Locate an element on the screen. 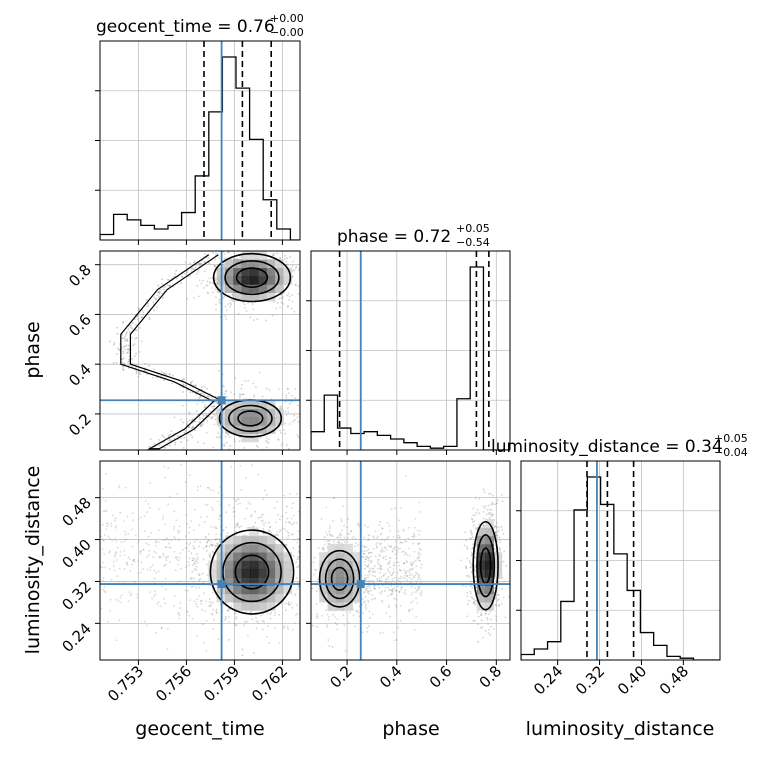 Image resolution: width=760 pixels, height=760 pixels. hist-phase-group is located at coordinates (410, 350).